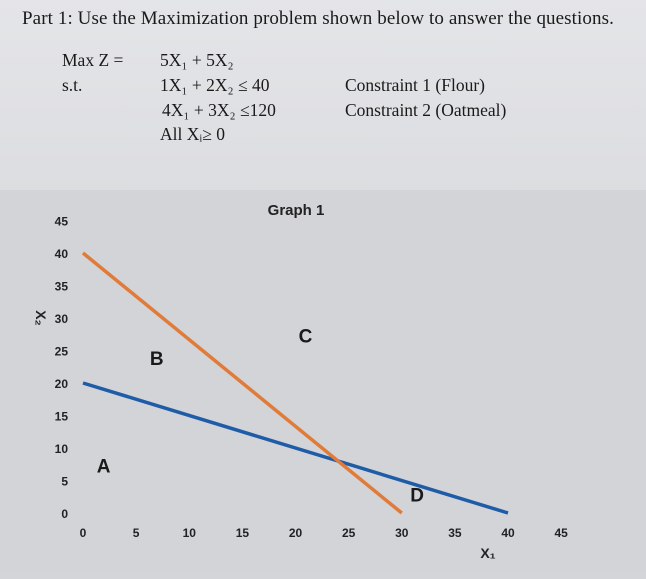 The image size is (646, 579). Describe the element at coordinates (62, 368) in the screenshot. I see `y-tick-labels: 0 5 10 15 20 25 30 35 40 45` at that location.